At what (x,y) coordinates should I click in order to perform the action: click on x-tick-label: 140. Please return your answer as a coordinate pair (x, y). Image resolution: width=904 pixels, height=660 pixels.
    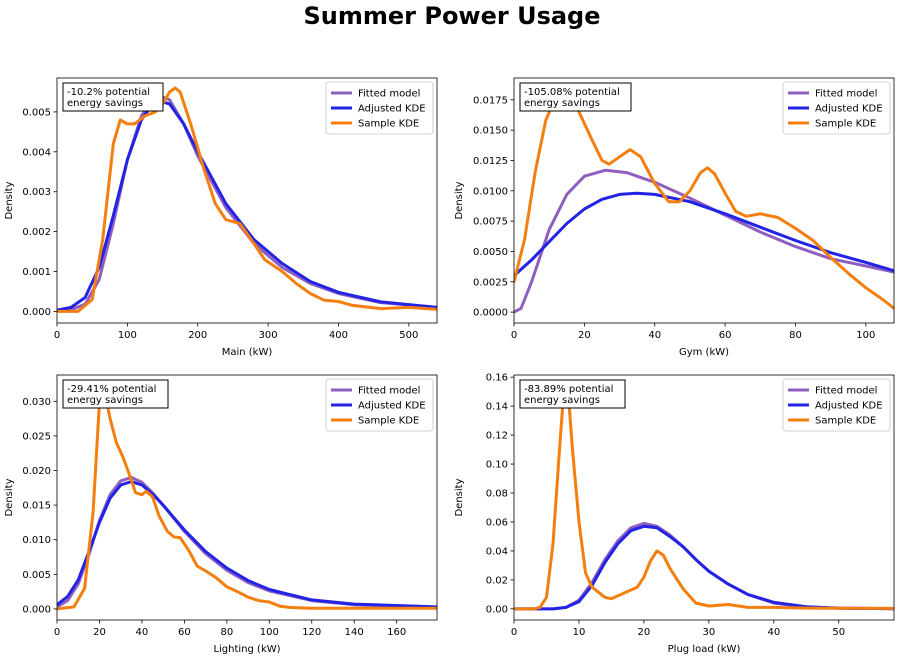
    Looking at the image, I should click on (354, 632).